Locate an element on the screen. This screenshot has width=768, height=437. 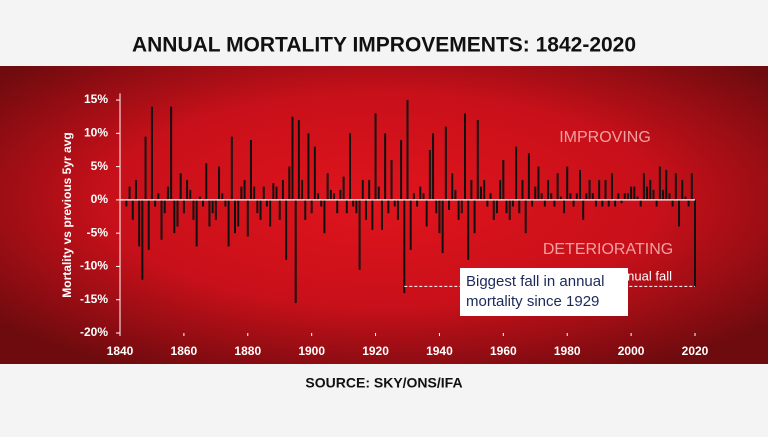
x-tick-label: 1900 is located at coordinates (311, 351).